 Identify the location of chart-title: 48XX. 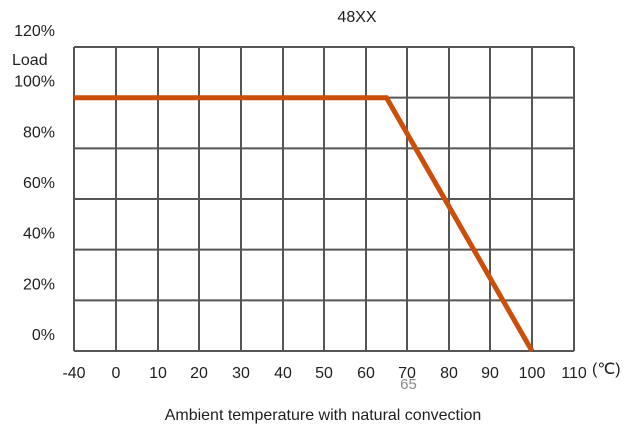
(356, 17).